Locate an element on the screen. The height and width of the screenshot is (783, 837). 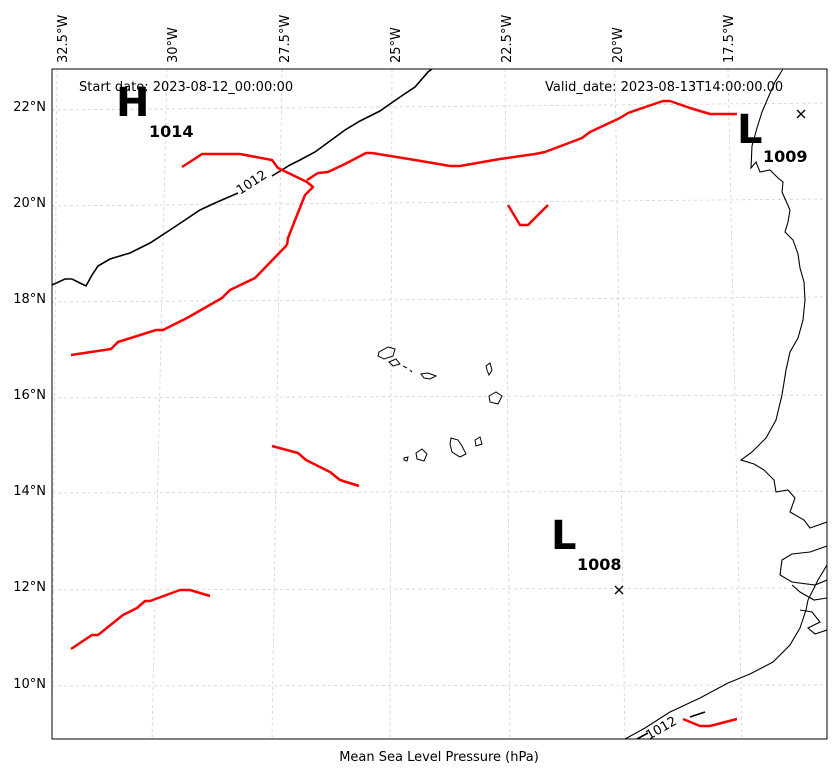
lon-tick-label: 22.5°W is located at coordinates (507, 39).